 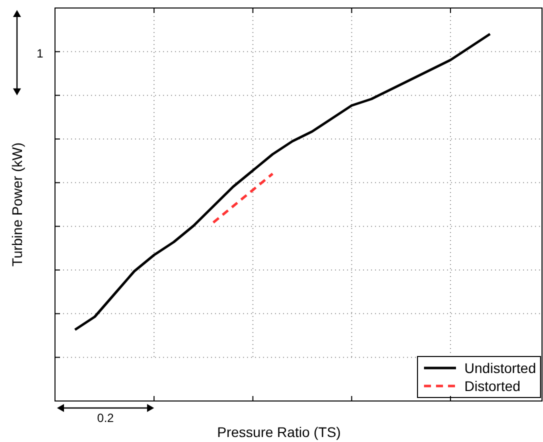 What do you see at coordinates (279, 432) in the screenshot?
I see `x-axis-title: Pressure Ratio (TS)` at bounding box center [279, 432].